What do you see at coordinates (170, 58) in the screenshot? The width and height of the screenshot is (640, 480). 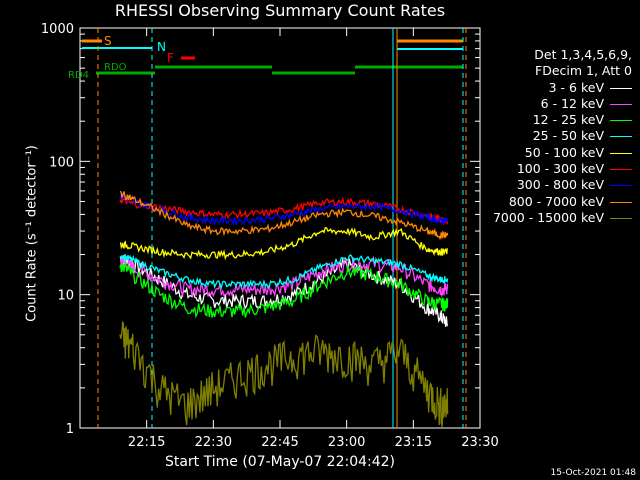 I see `annotation-F: F` at bounding box center [170, 58].